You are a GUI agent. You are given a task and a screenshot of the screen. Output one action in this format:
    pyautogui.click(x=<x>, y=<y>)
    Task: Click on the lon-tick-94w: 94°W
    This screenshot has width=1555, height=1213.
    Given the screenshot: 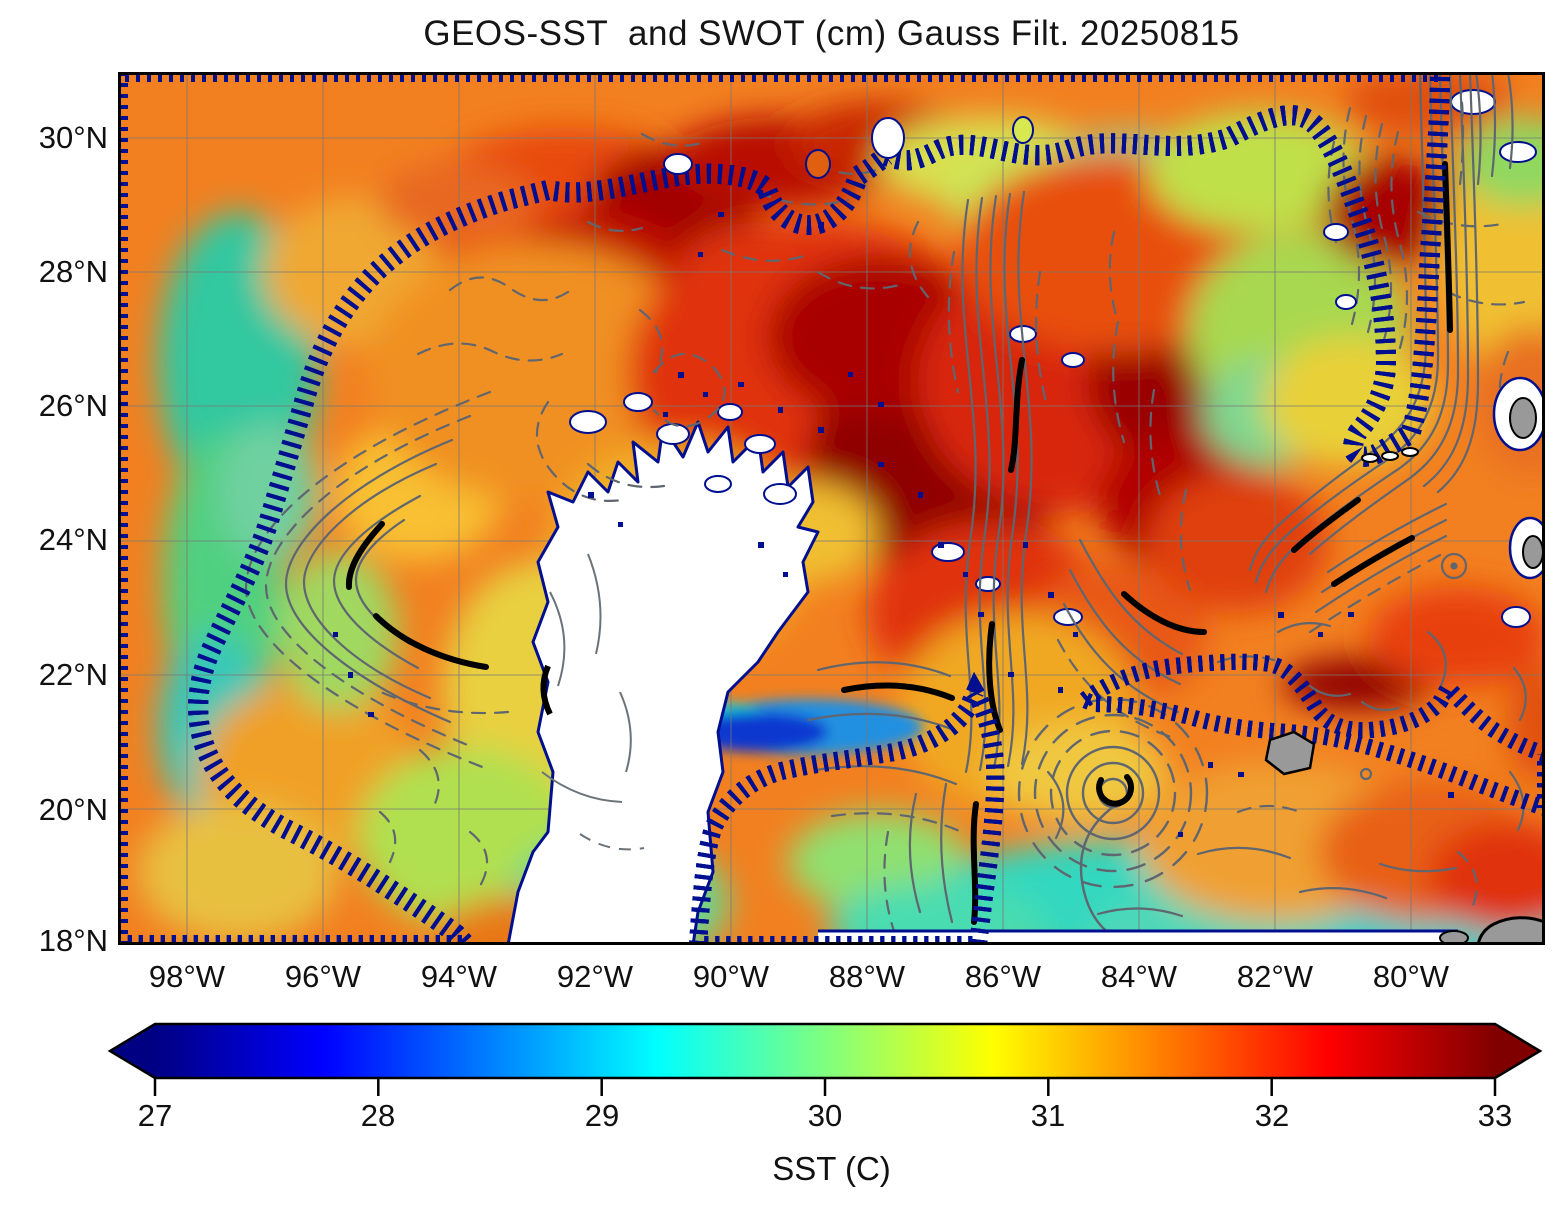 What is the action you would take?
    pyautogui.click(x=459, y=976)
    